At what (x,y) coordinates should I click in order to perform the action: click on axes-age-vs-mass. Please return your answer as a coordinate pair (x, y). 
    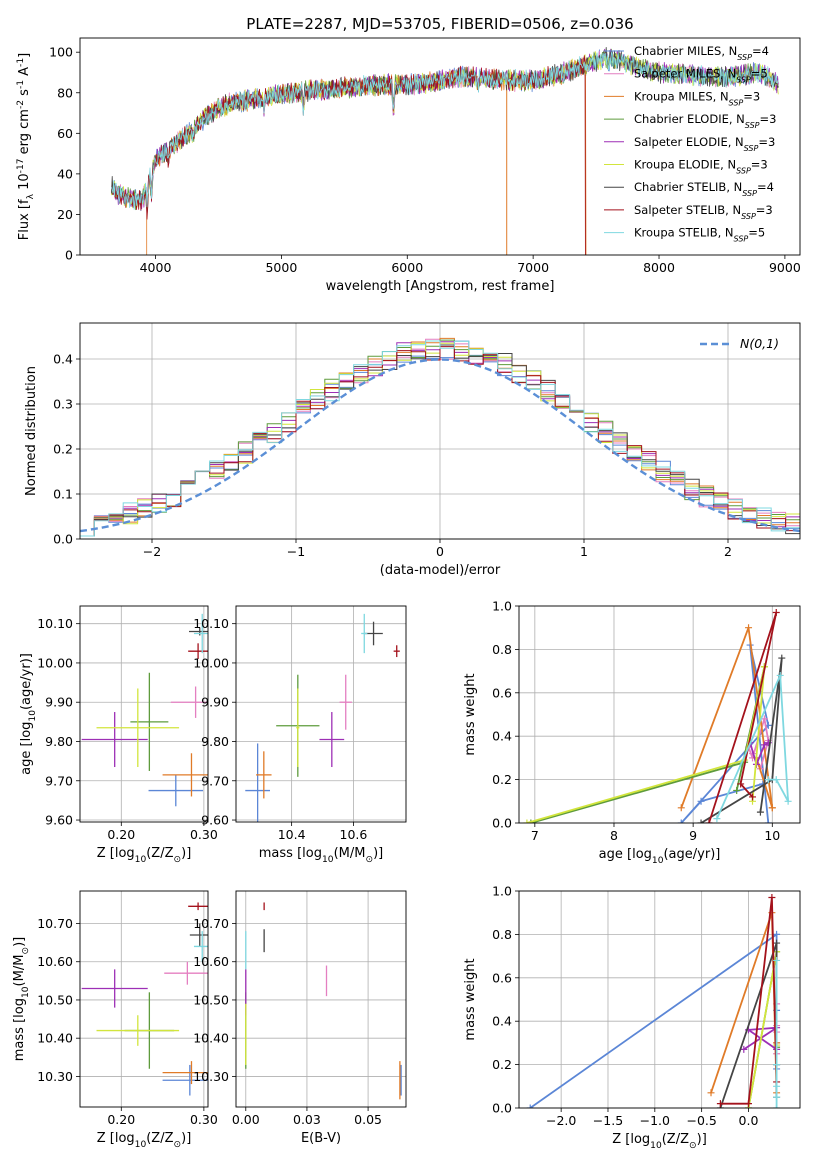
    Looking at the image, I should click on (321, 714).